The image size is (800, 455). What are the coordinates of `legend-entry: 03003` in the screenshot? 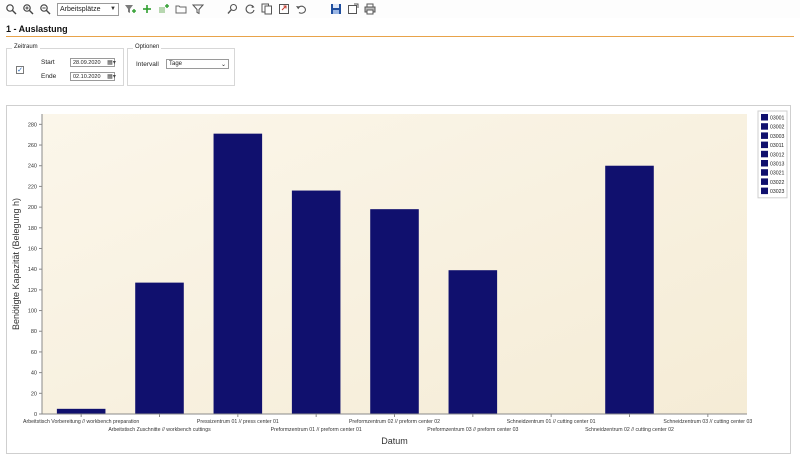 It's located at (777, 137).